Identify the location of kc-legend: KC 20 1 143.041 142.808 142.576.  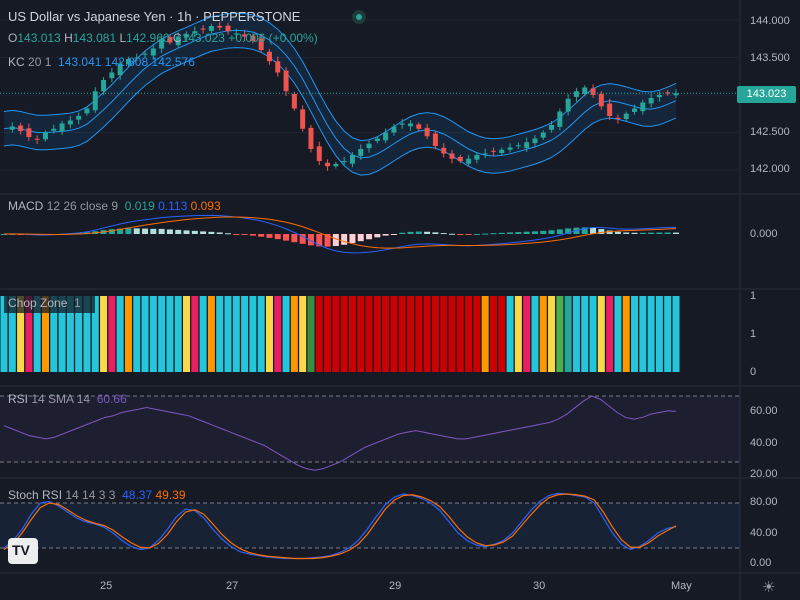
(101, 62).